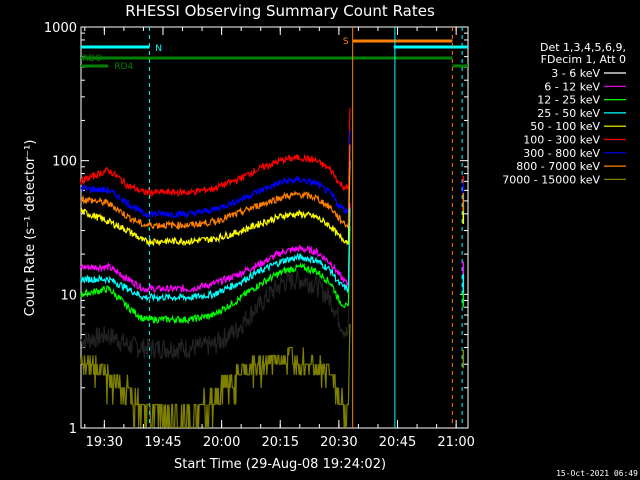  I want to click on legend-label: 6 - 12 keV, so click(572, 86).